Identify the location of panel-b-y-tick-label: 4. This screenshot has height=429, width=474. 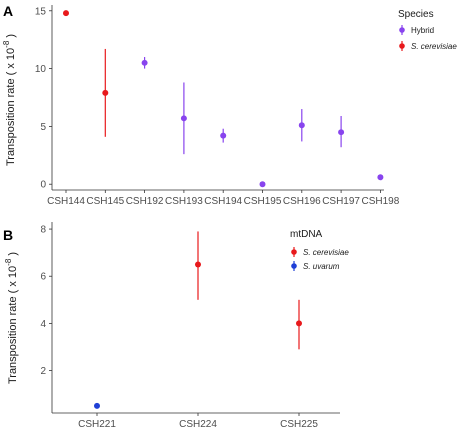
(43, 324).